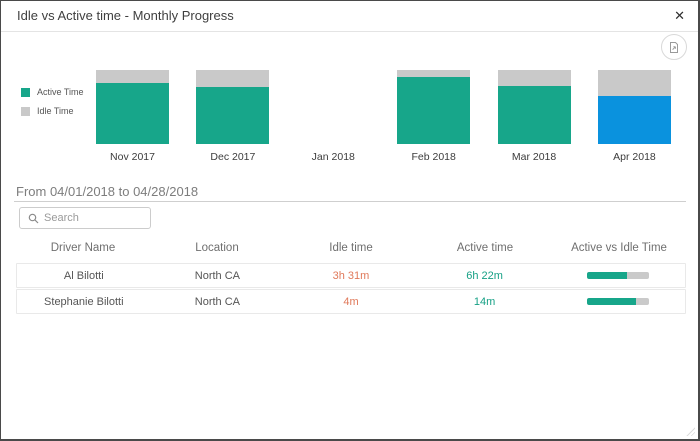 This screenshot has width=700, height=441. I want to click on bar-slot-mar-2018: Mar 2018, so click(534, 117).